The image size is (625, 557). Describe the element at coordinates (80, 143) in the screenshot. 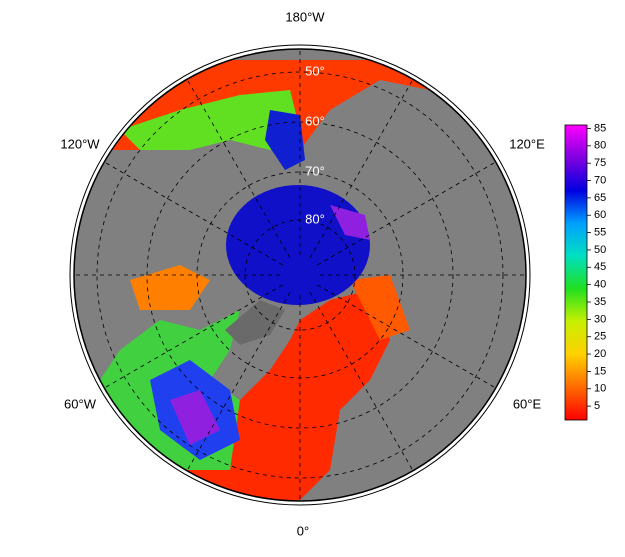

I see `lon-label: 120°W` at that location.